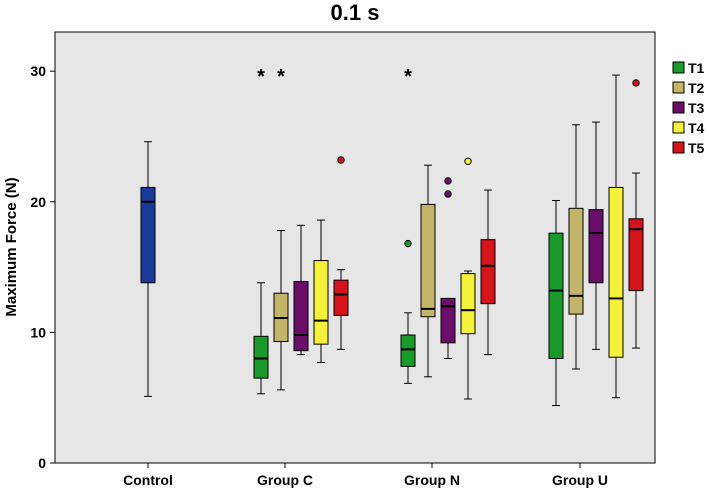 Image resolution: width=709 pixels, height=490 pixels. Describe the element at coordinates (678, 87) in the screenshot. I see `legend-swatch-t2` at that location.